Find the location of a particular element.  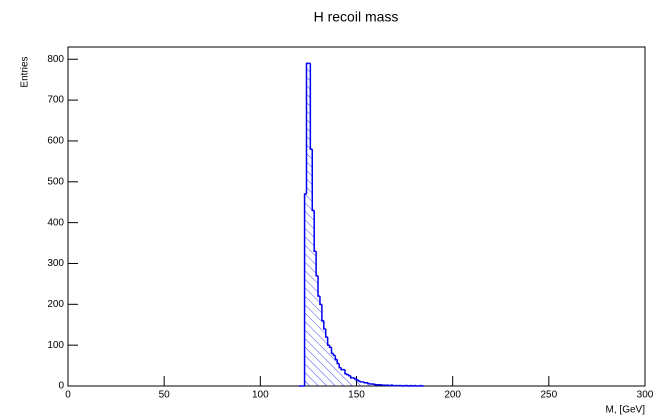

y-tick-label: 100 is located at coordinates (55, 345).